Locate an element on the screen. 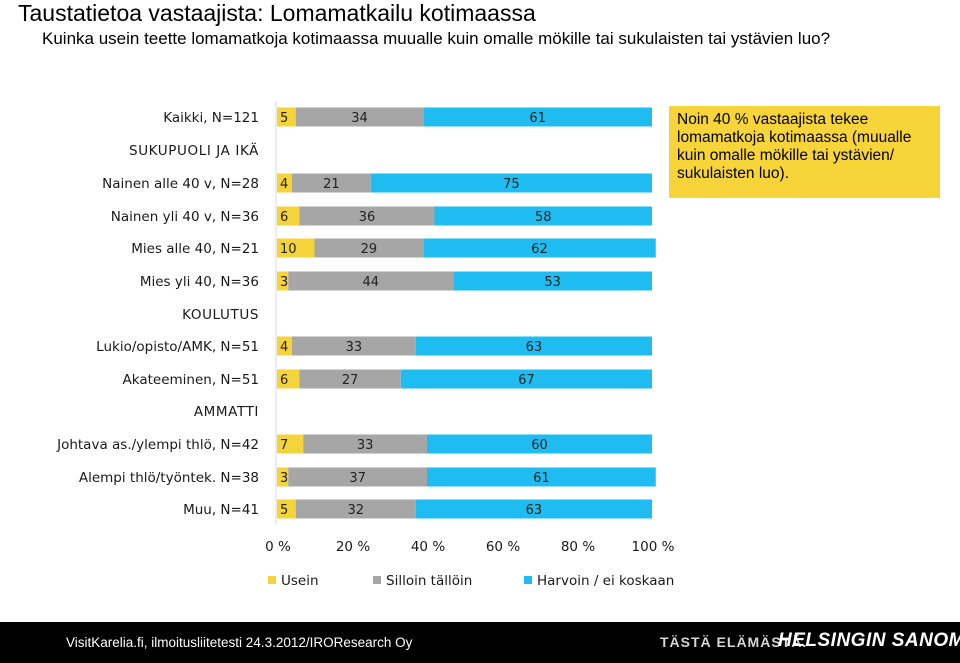 The width and height of the screenshot is (960, 663). row-label: Akateeminen, N=51 is located at coordinates (191, 380).